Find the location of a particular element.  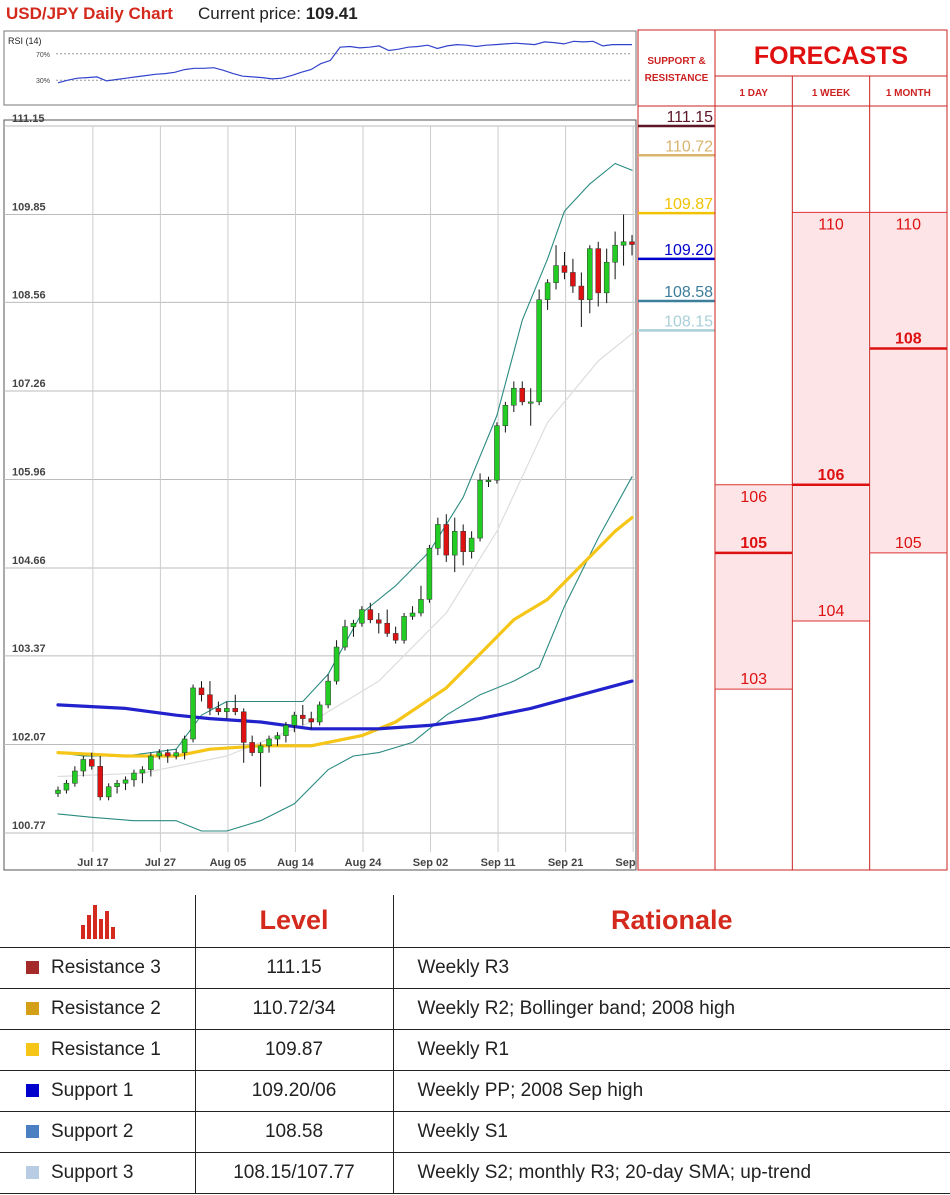

row-name-cell: Resistance 2 is located at coordinates (98, 1009).